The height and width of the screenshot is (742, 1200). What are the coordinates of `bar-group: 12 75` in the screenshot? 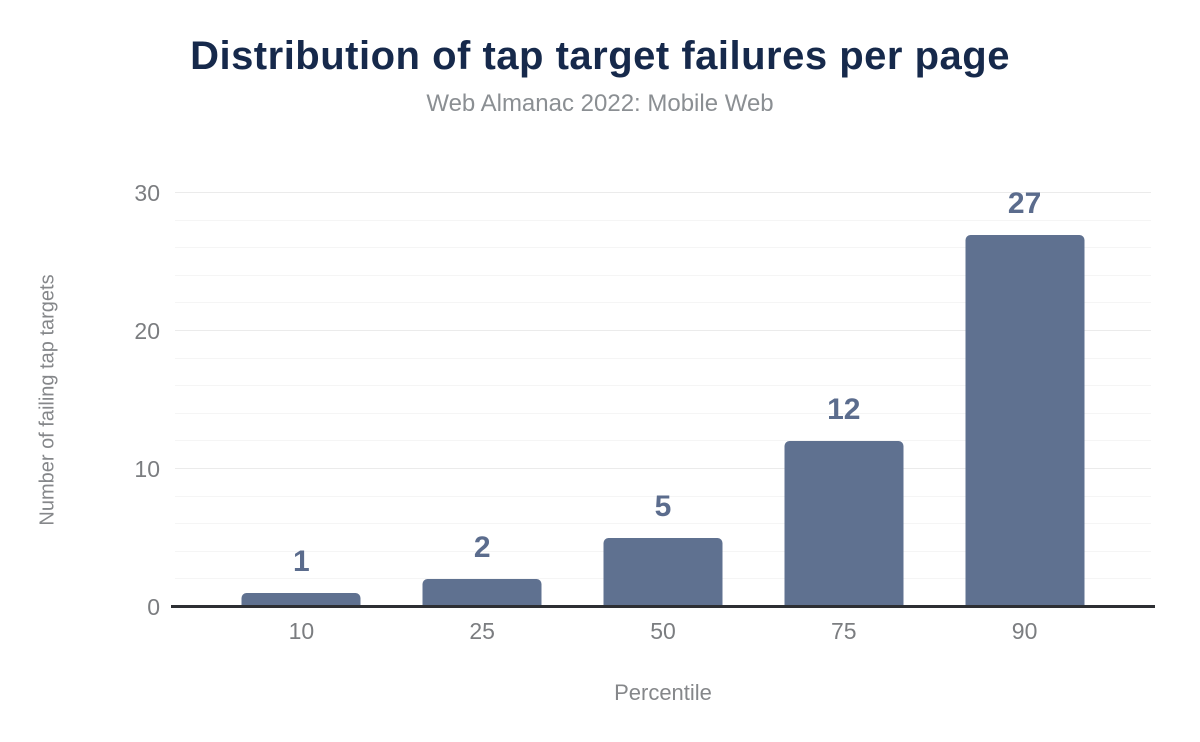 It's located at (843, 402).